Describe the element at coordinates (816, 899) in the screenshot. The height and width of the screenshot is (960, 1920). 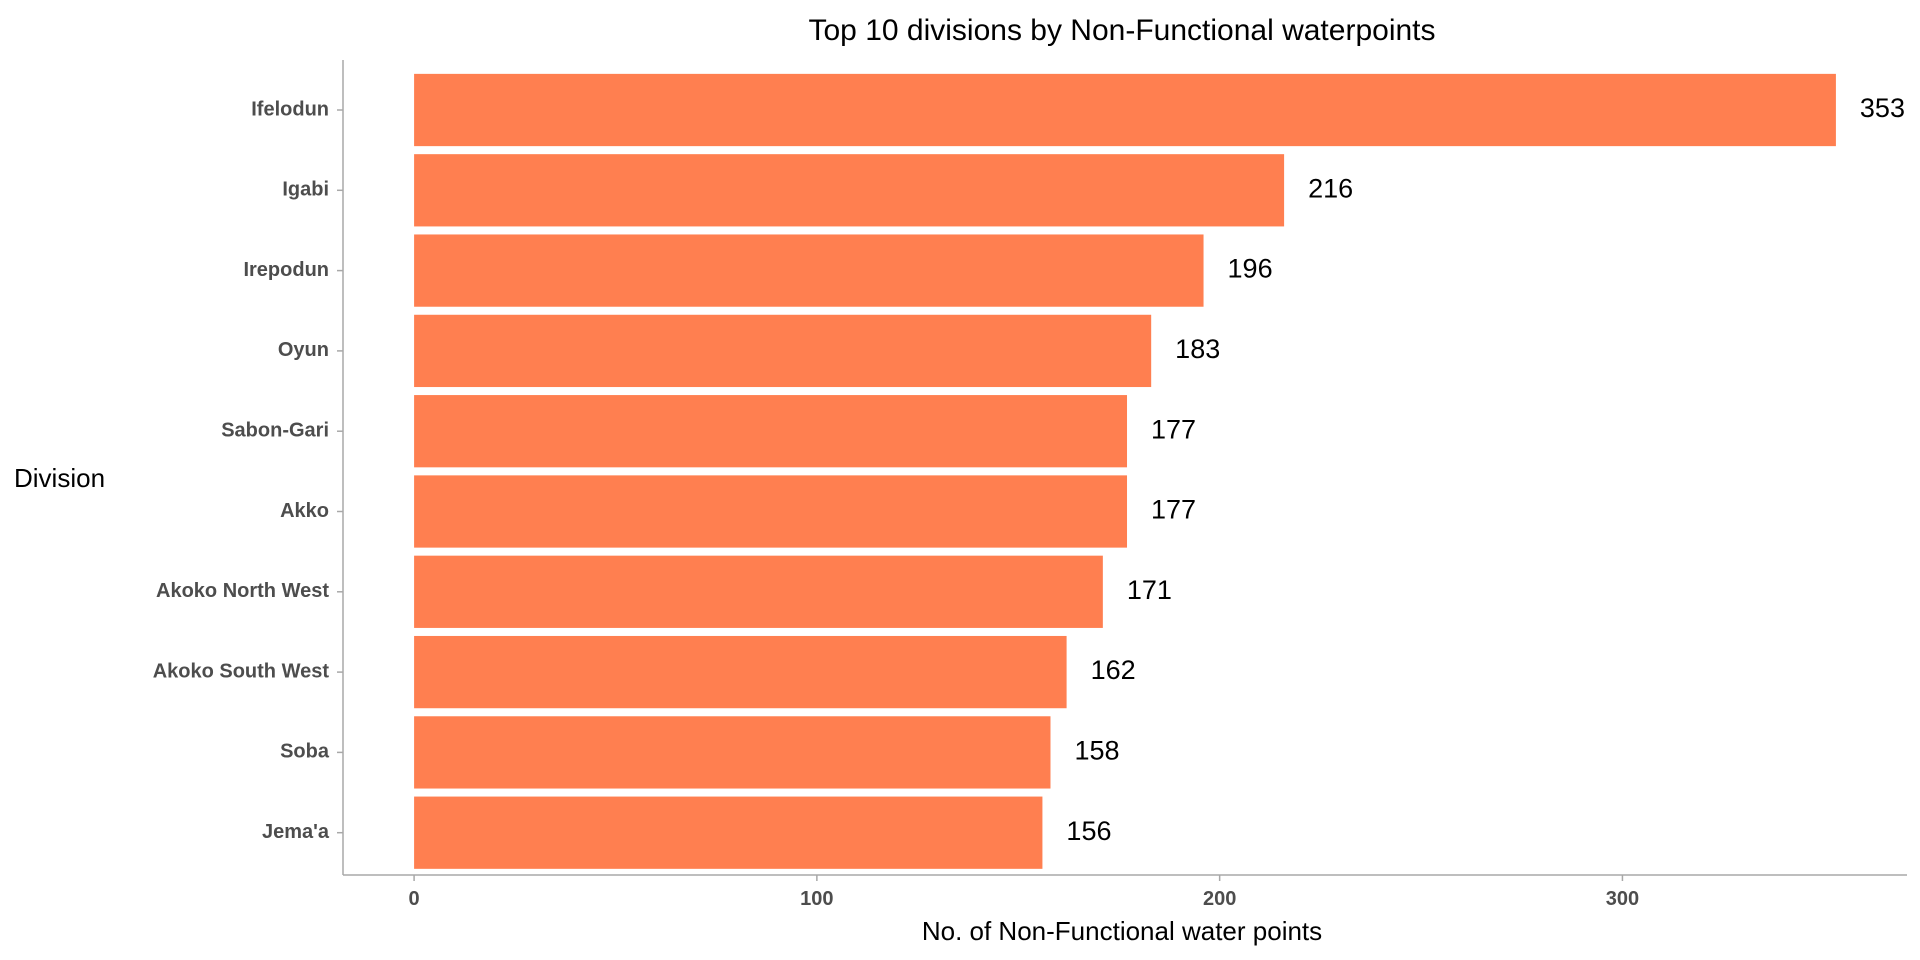
I see `x-tick-label: 100` at that location.